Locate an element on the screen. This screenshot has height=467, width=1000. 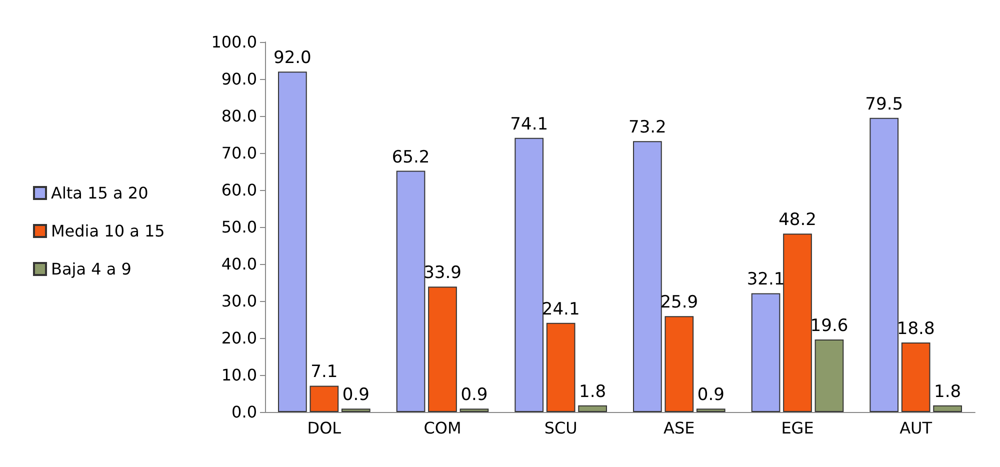
data-label: 73.2 is located at coordinates (647, 128).